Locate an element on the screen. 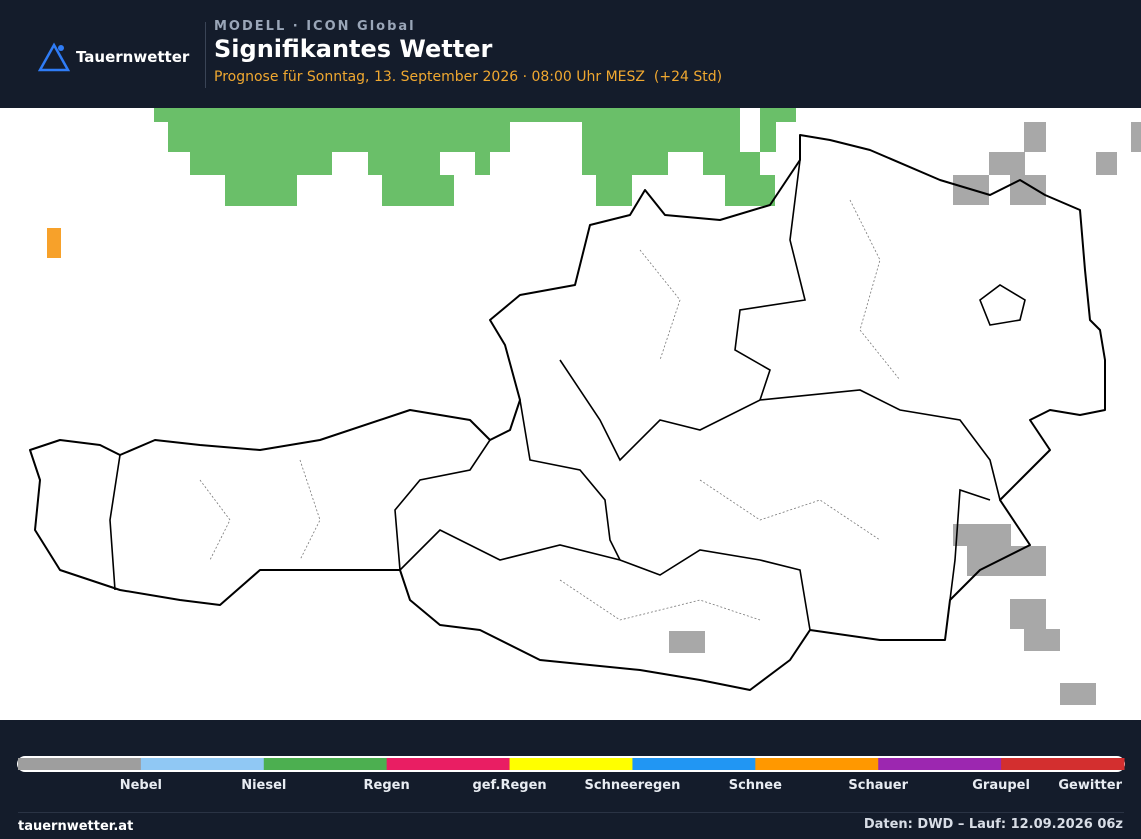 Image resolution: width=1141 pixels, height=839 pixels. site-name: tauernwetter.at is located at coordinates (76, 826).